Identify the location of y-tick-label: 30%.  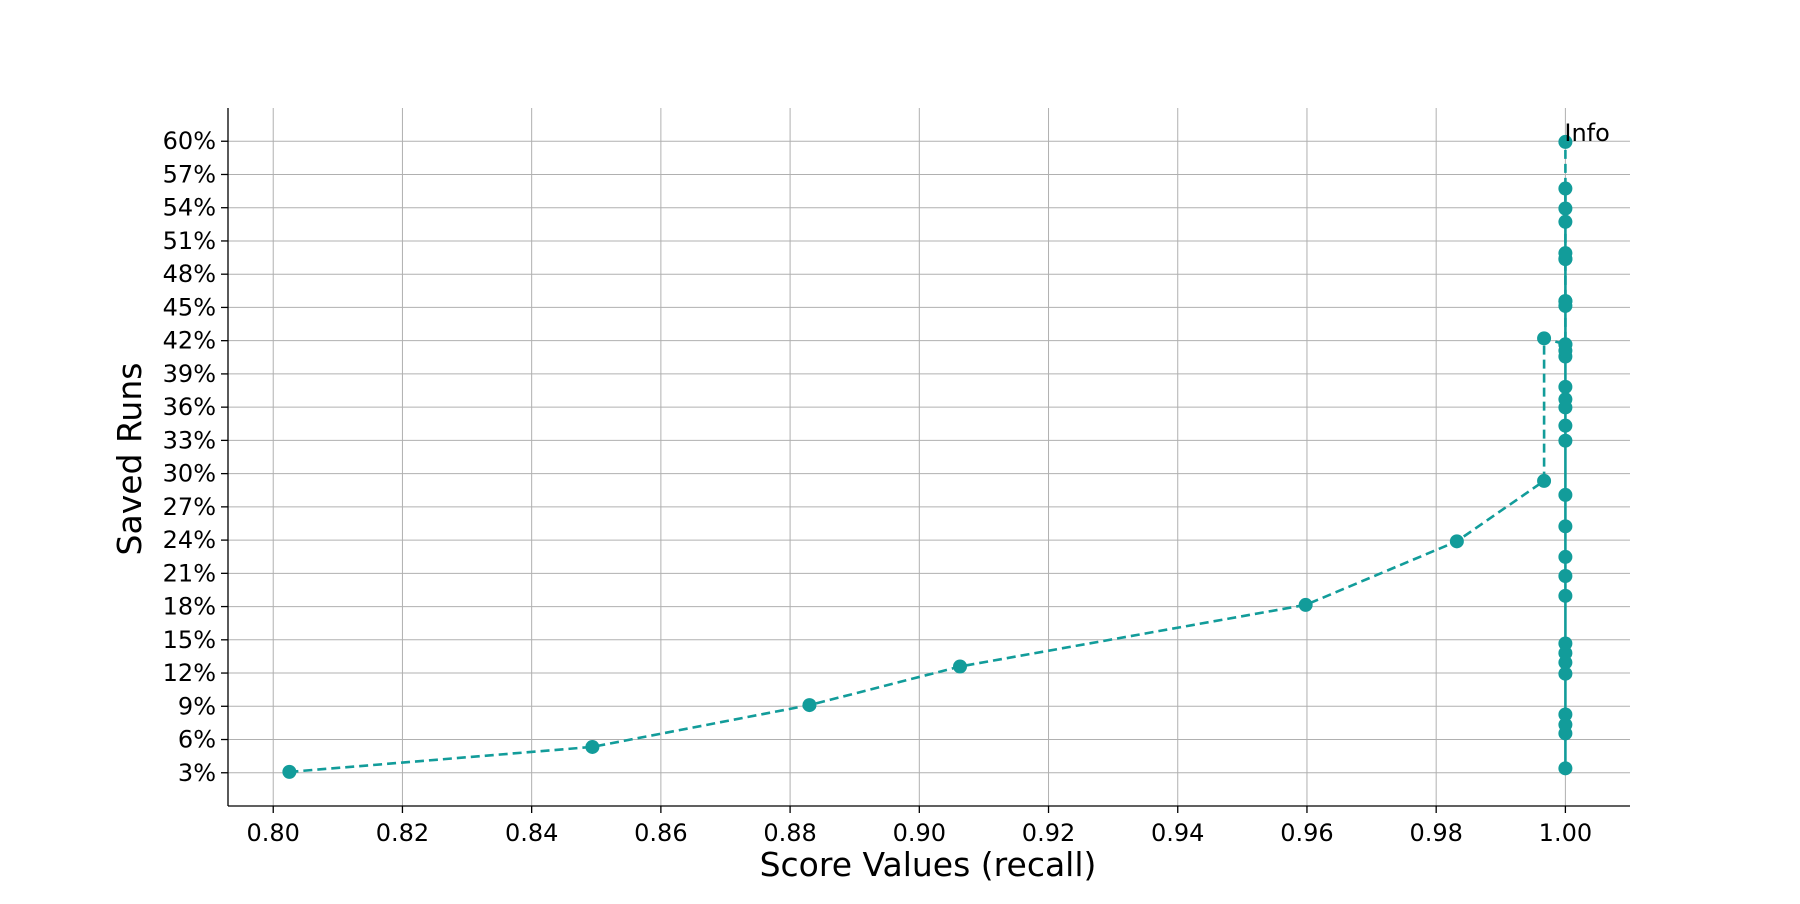
(189, 474).